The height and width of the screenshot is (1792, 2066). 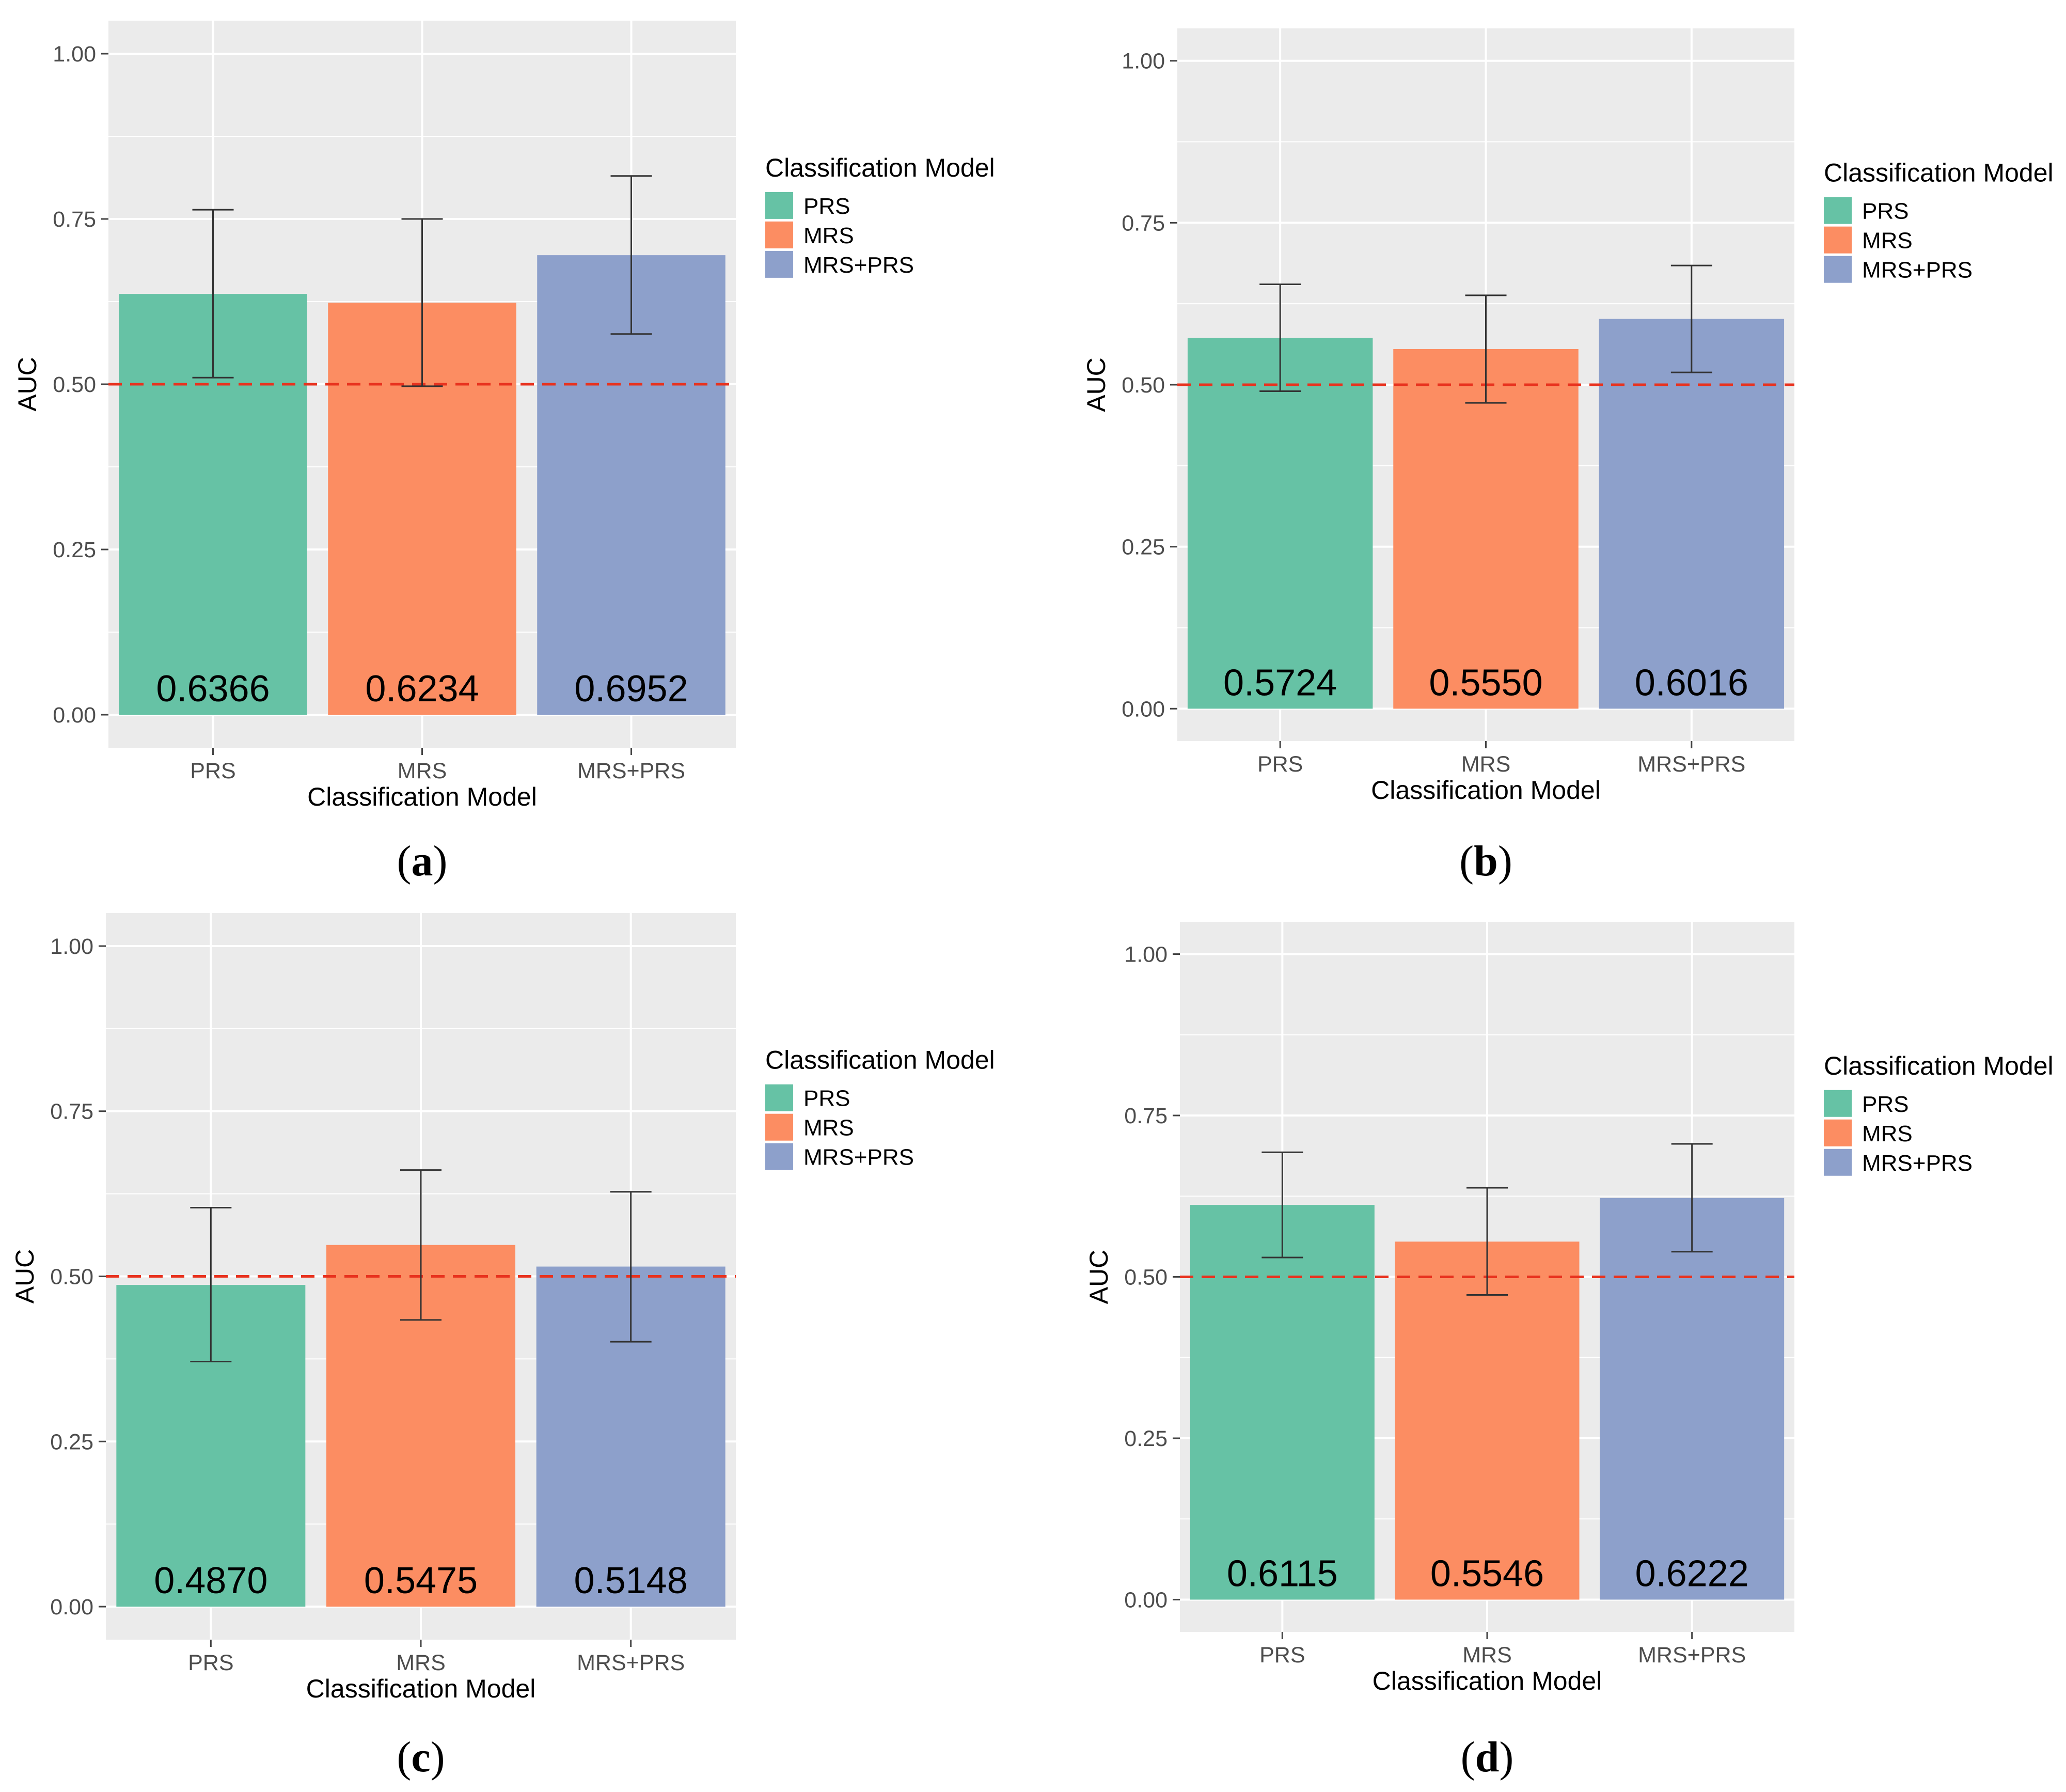 I want to click on data-label: 0.5724, so click(x=1280, y=682).